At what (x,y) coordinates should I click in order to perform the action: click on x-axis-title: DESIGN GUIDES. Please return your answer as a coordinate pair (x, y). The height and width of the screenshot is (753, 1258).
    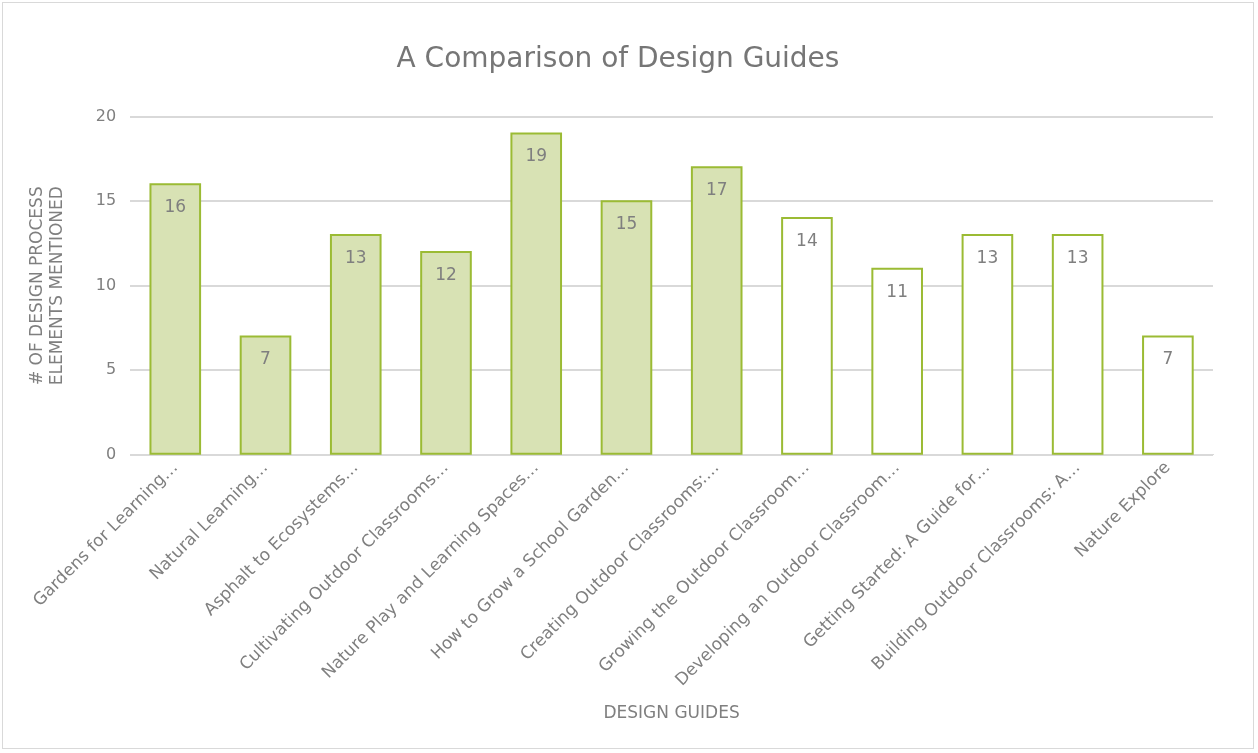
    Looking at the image, I should click on (671, 712).